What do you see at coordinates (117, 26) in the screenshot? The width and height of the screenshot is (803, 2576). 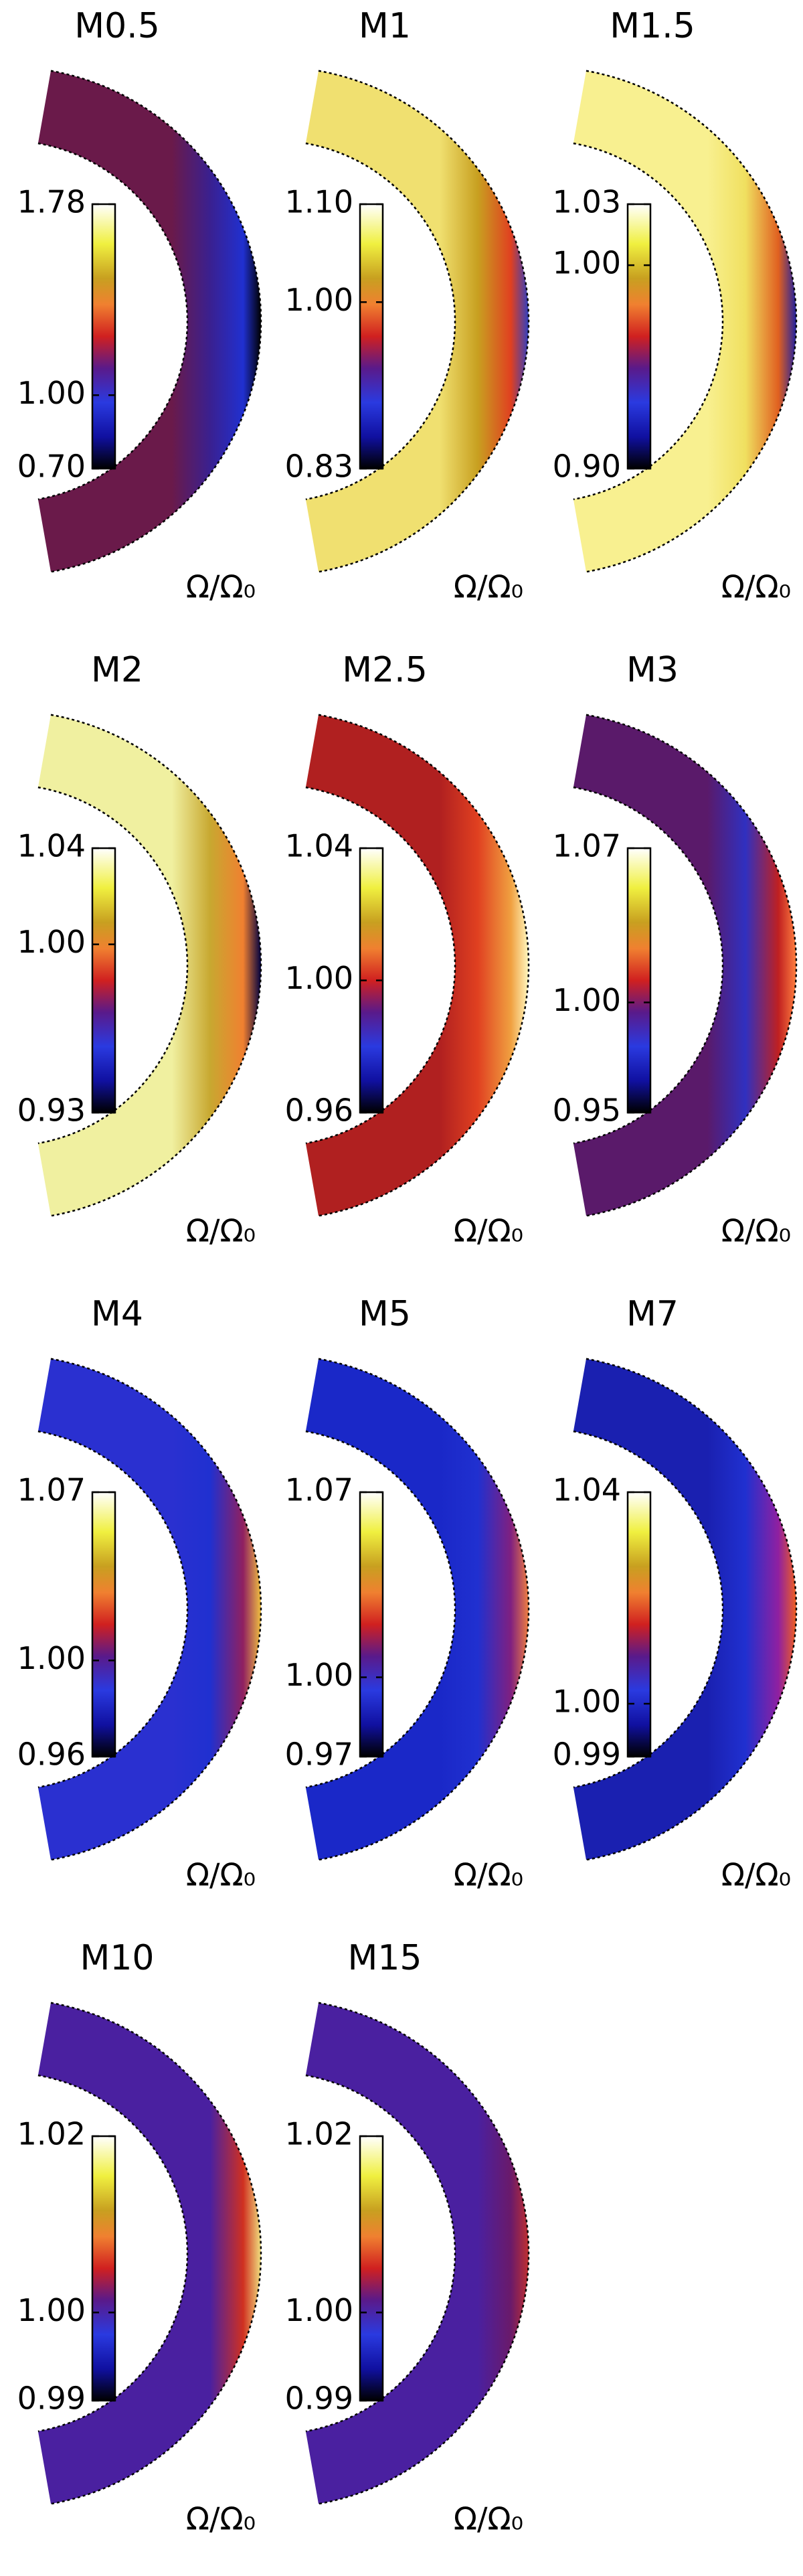 I see `panel-title: M0.5` at bounding box center [117, 26].